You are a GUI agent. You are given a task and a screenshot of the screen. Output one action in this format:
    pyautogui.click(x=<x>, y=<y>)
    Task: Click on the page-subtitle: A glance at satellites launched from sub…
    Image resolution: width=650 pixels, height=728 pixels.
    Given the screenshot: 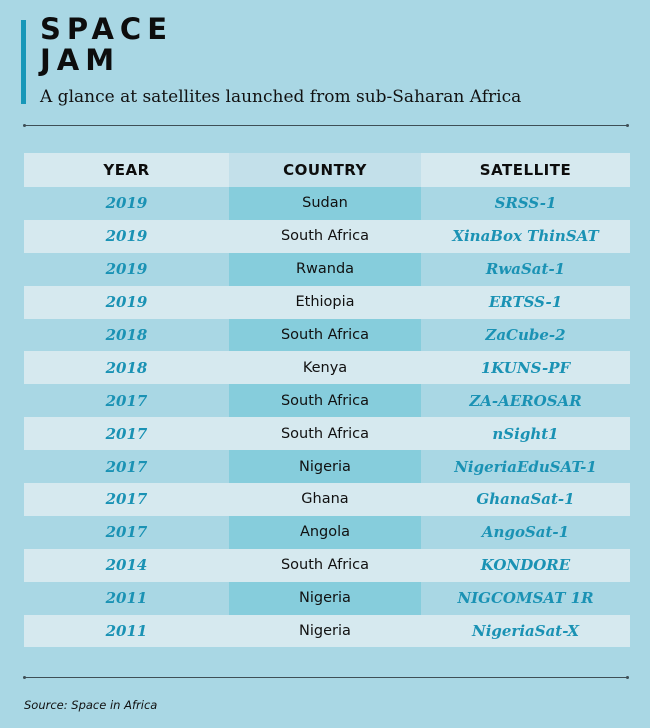 What is the action you would take?
    pyautogui.click(x=281, y=97)
    